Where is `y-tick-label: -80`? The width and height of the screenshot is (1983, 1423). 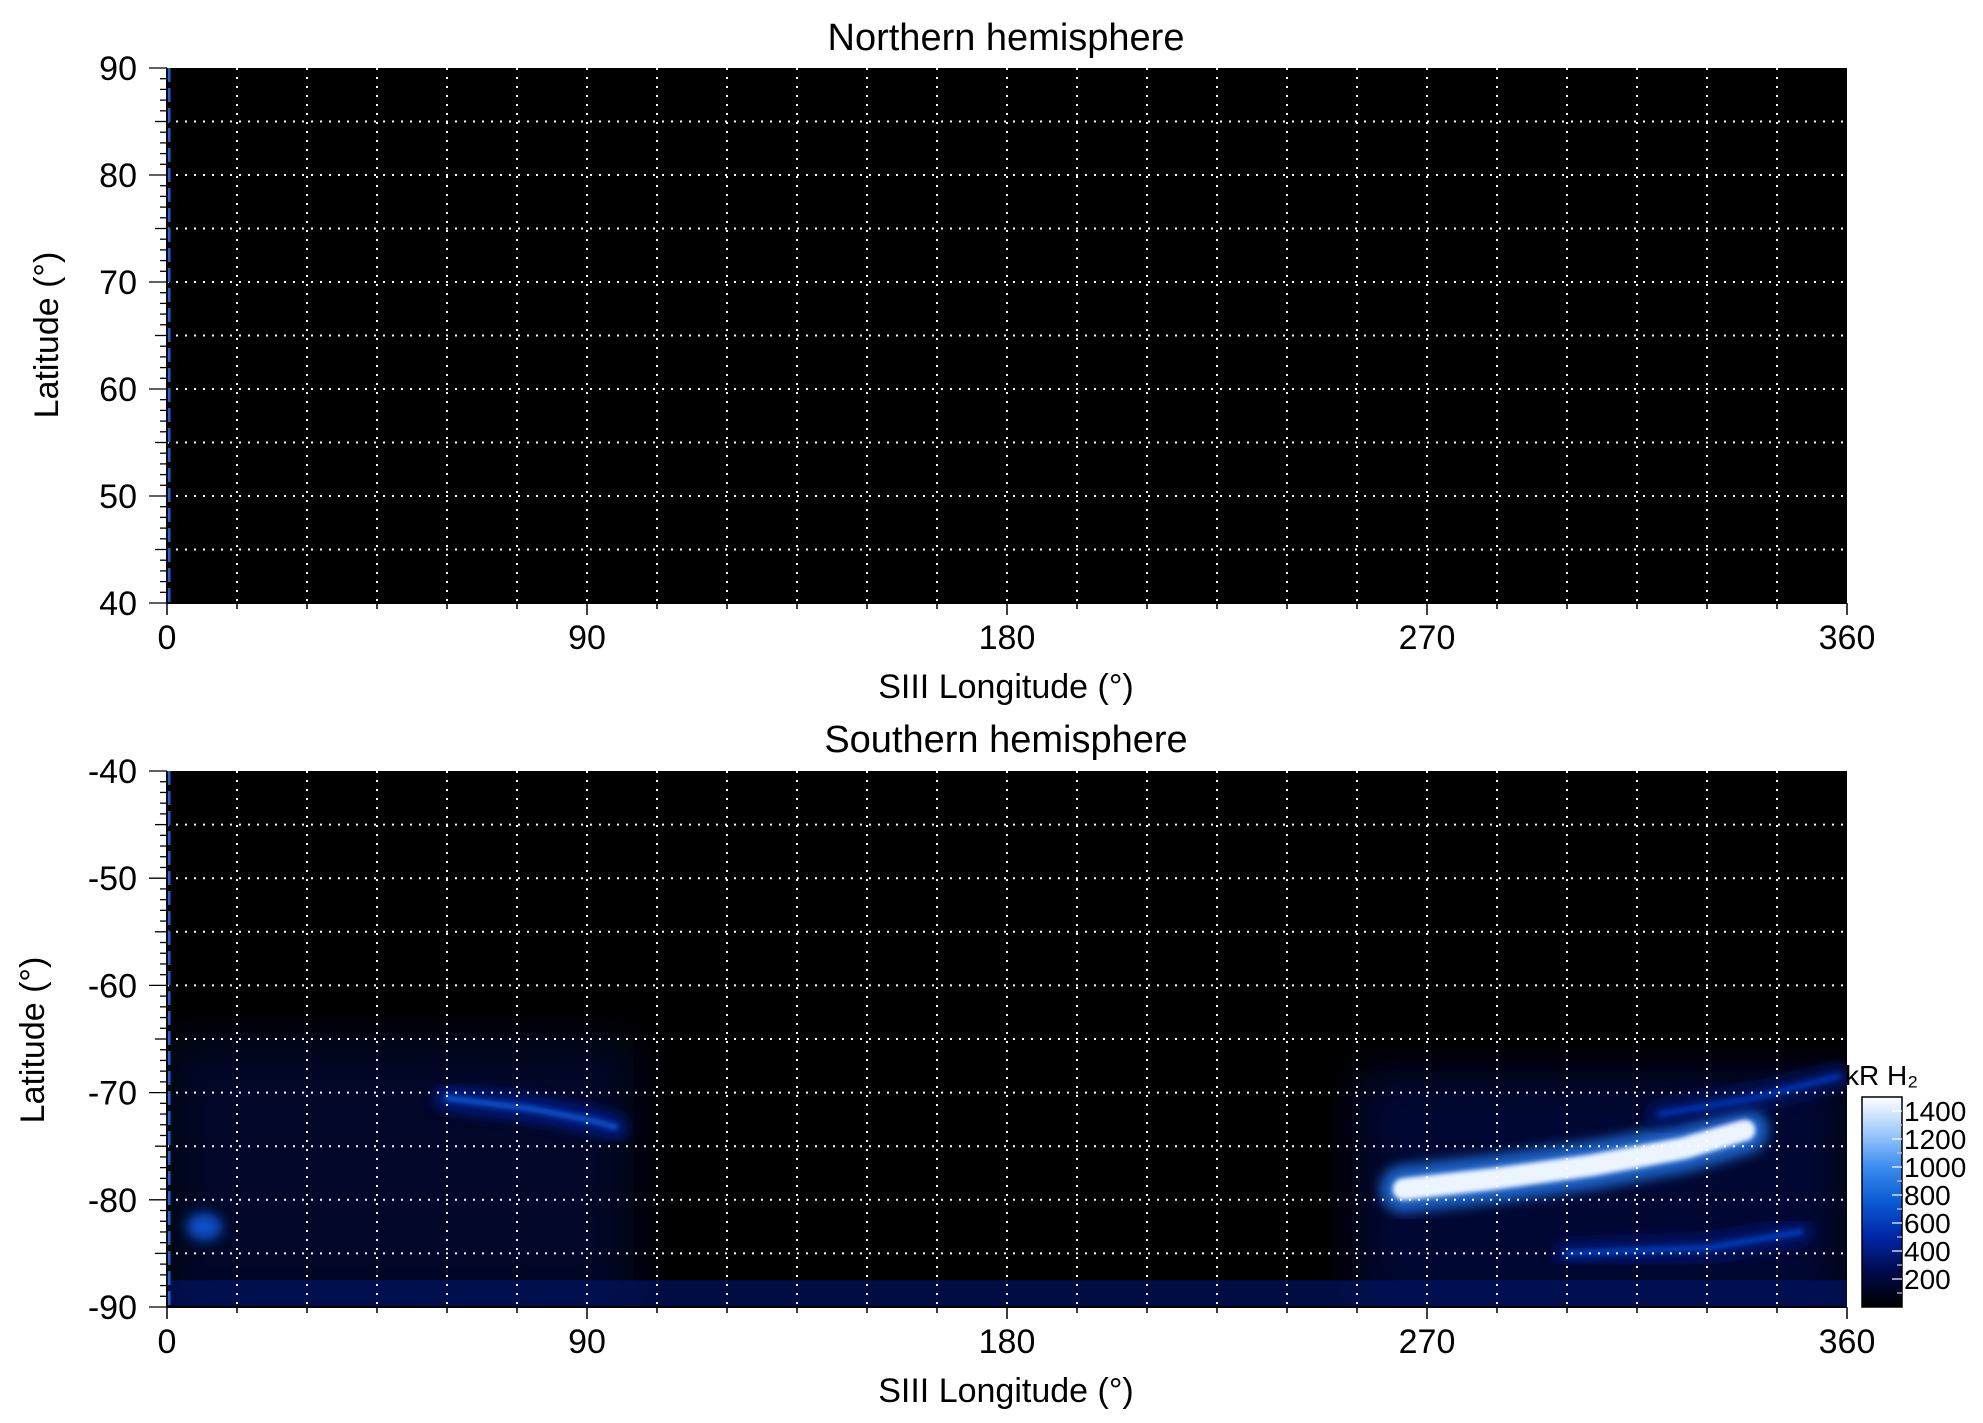
y-tick-label: -80 is located at coordinates (112, 1201).